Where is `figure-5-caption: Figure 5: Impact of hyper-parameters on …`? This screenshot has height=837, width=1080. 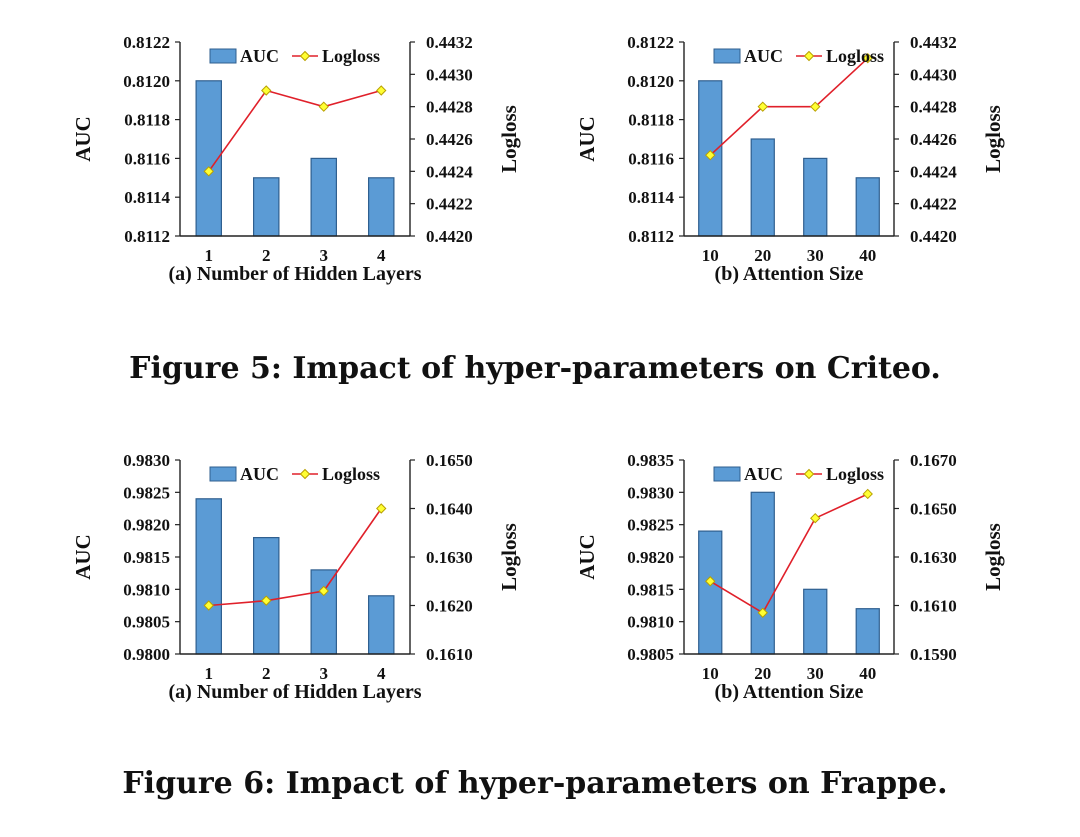
figure-5-caption: Figure 5: Impact of hyper-parameters on … is located at coordinates (535, 368).